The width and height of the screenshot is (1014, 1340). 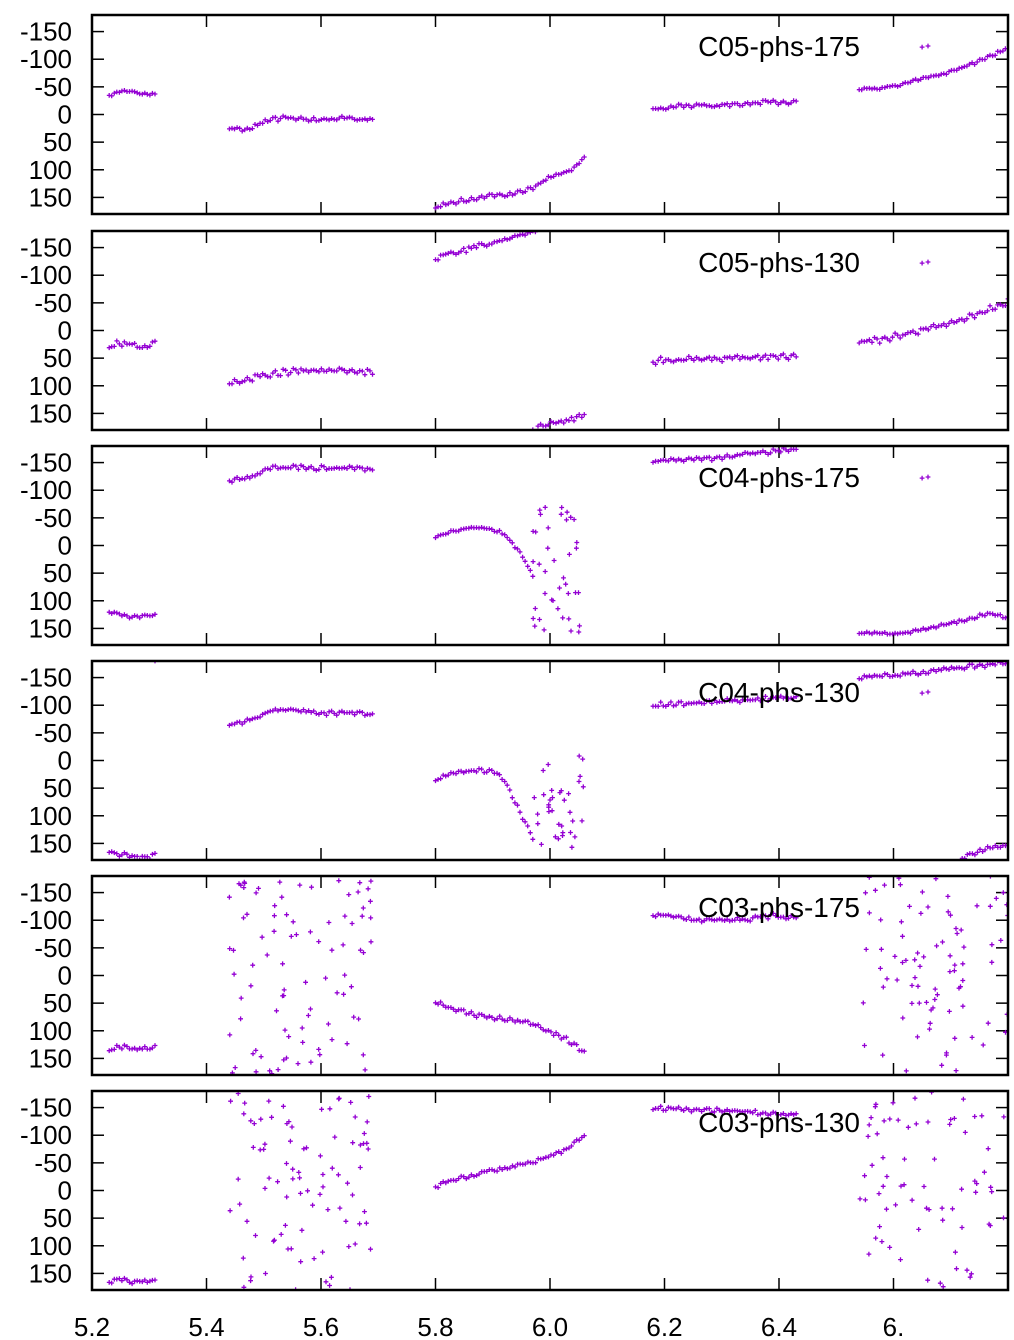 I want to click on y-tick-label: -50, so click(x=53, y=948).